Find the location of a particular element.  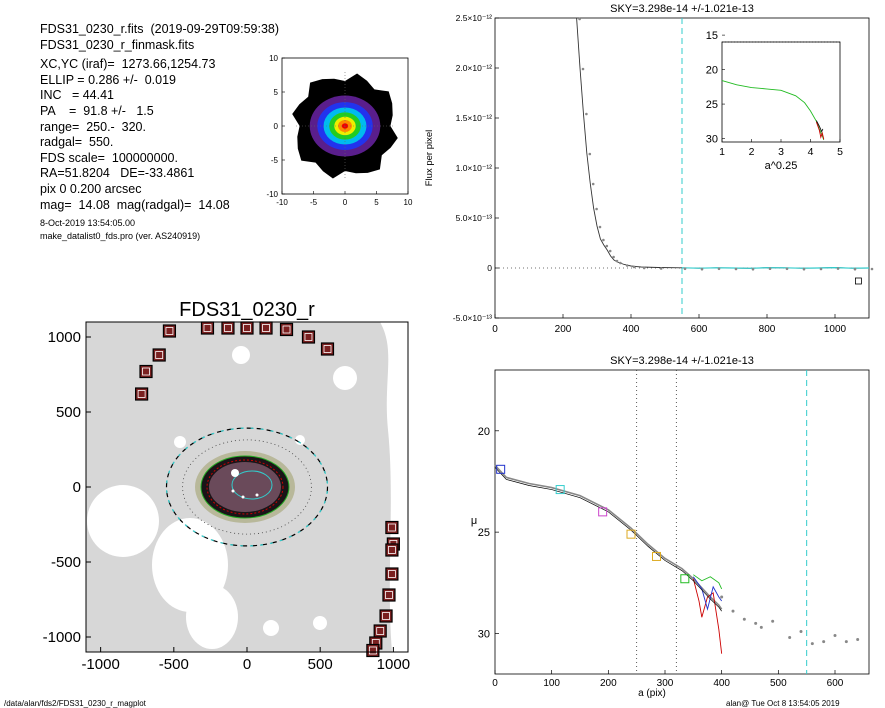

flux-xtick-label: 800 is located at coordinates (767, 329).